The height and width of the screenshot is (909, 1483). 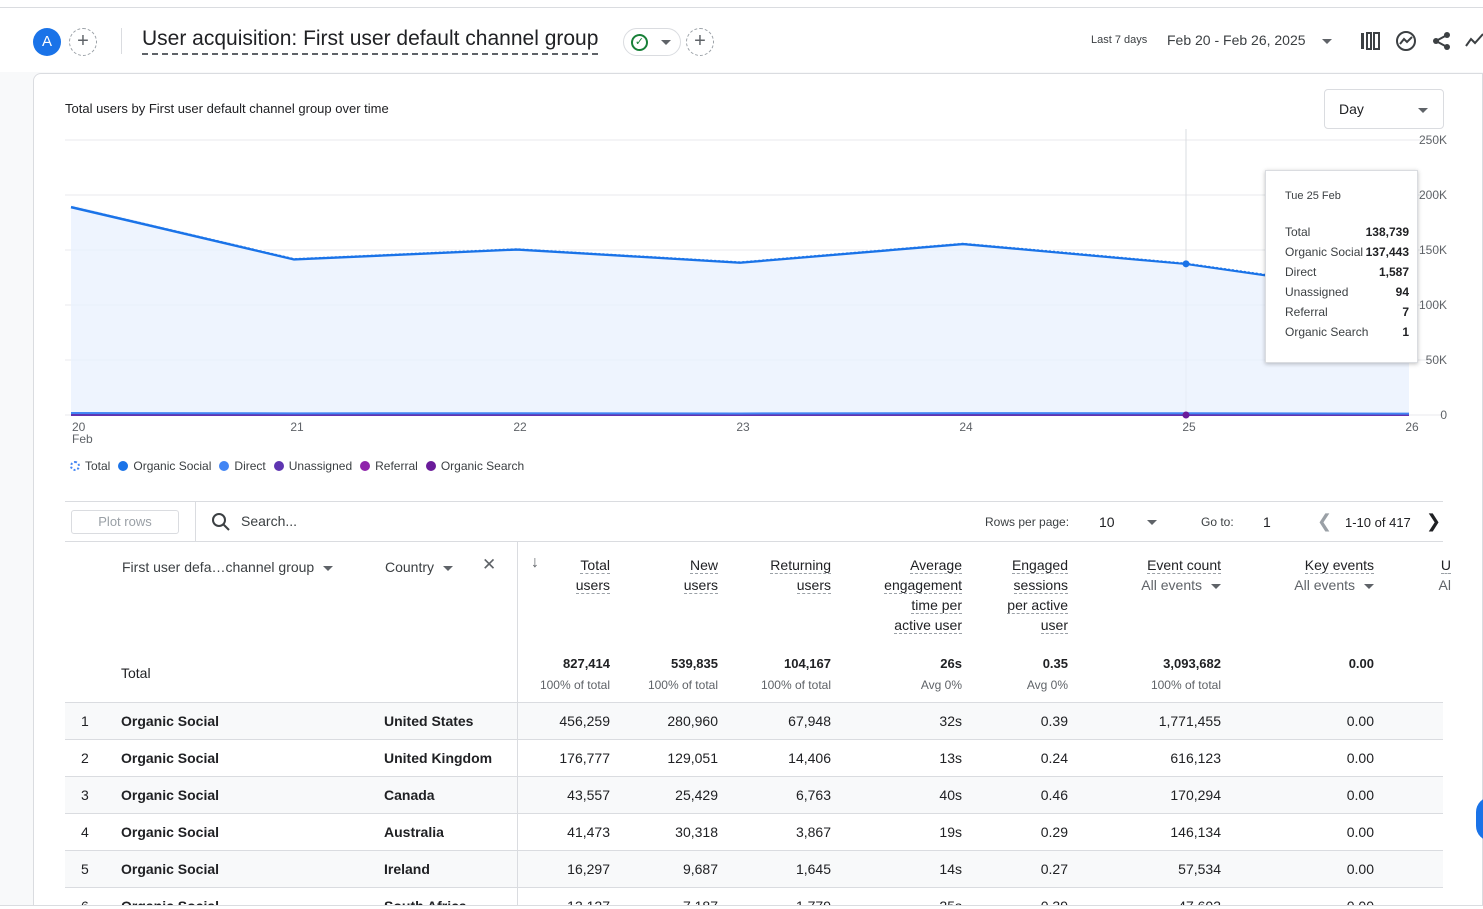 What do you see at coordinates (1301, 272) in the screenshot?
I see `tooltip-series-name: Direct` at bounding box center [1301, 272].